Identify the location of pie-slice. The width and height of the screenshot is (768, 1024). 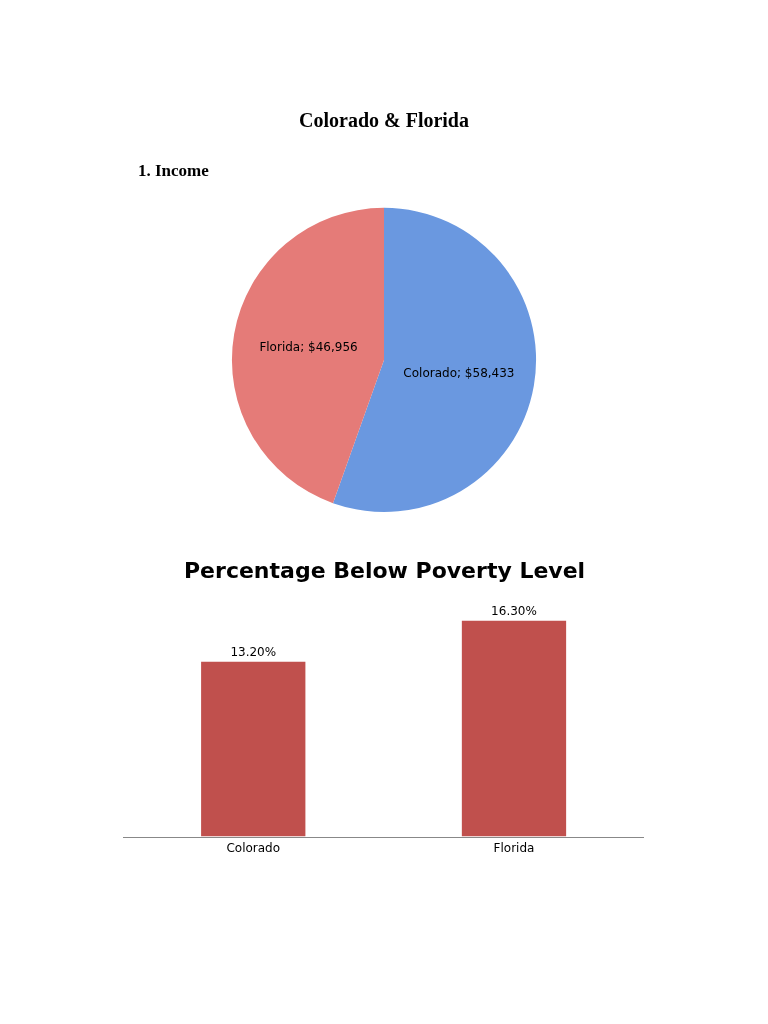
(308, 355).